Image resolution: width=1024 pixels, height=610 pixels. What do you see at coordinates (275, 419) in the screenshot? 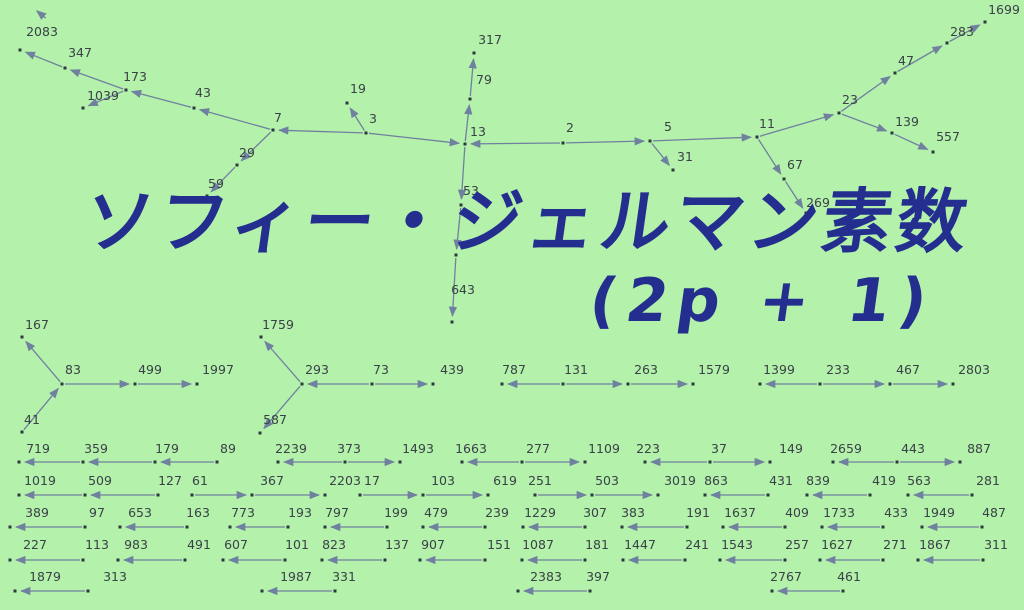
I see `prime-label: 587` at bounding box center [275, 419].